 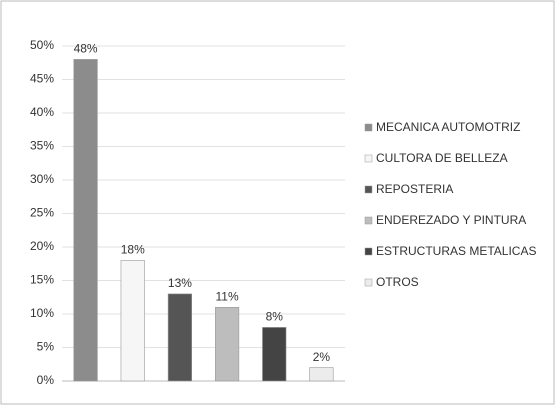 What do you see at coordinates (42, 313) in the screenshot?
I see `y-tick-label: 10%` at bounding box center [42, 313].